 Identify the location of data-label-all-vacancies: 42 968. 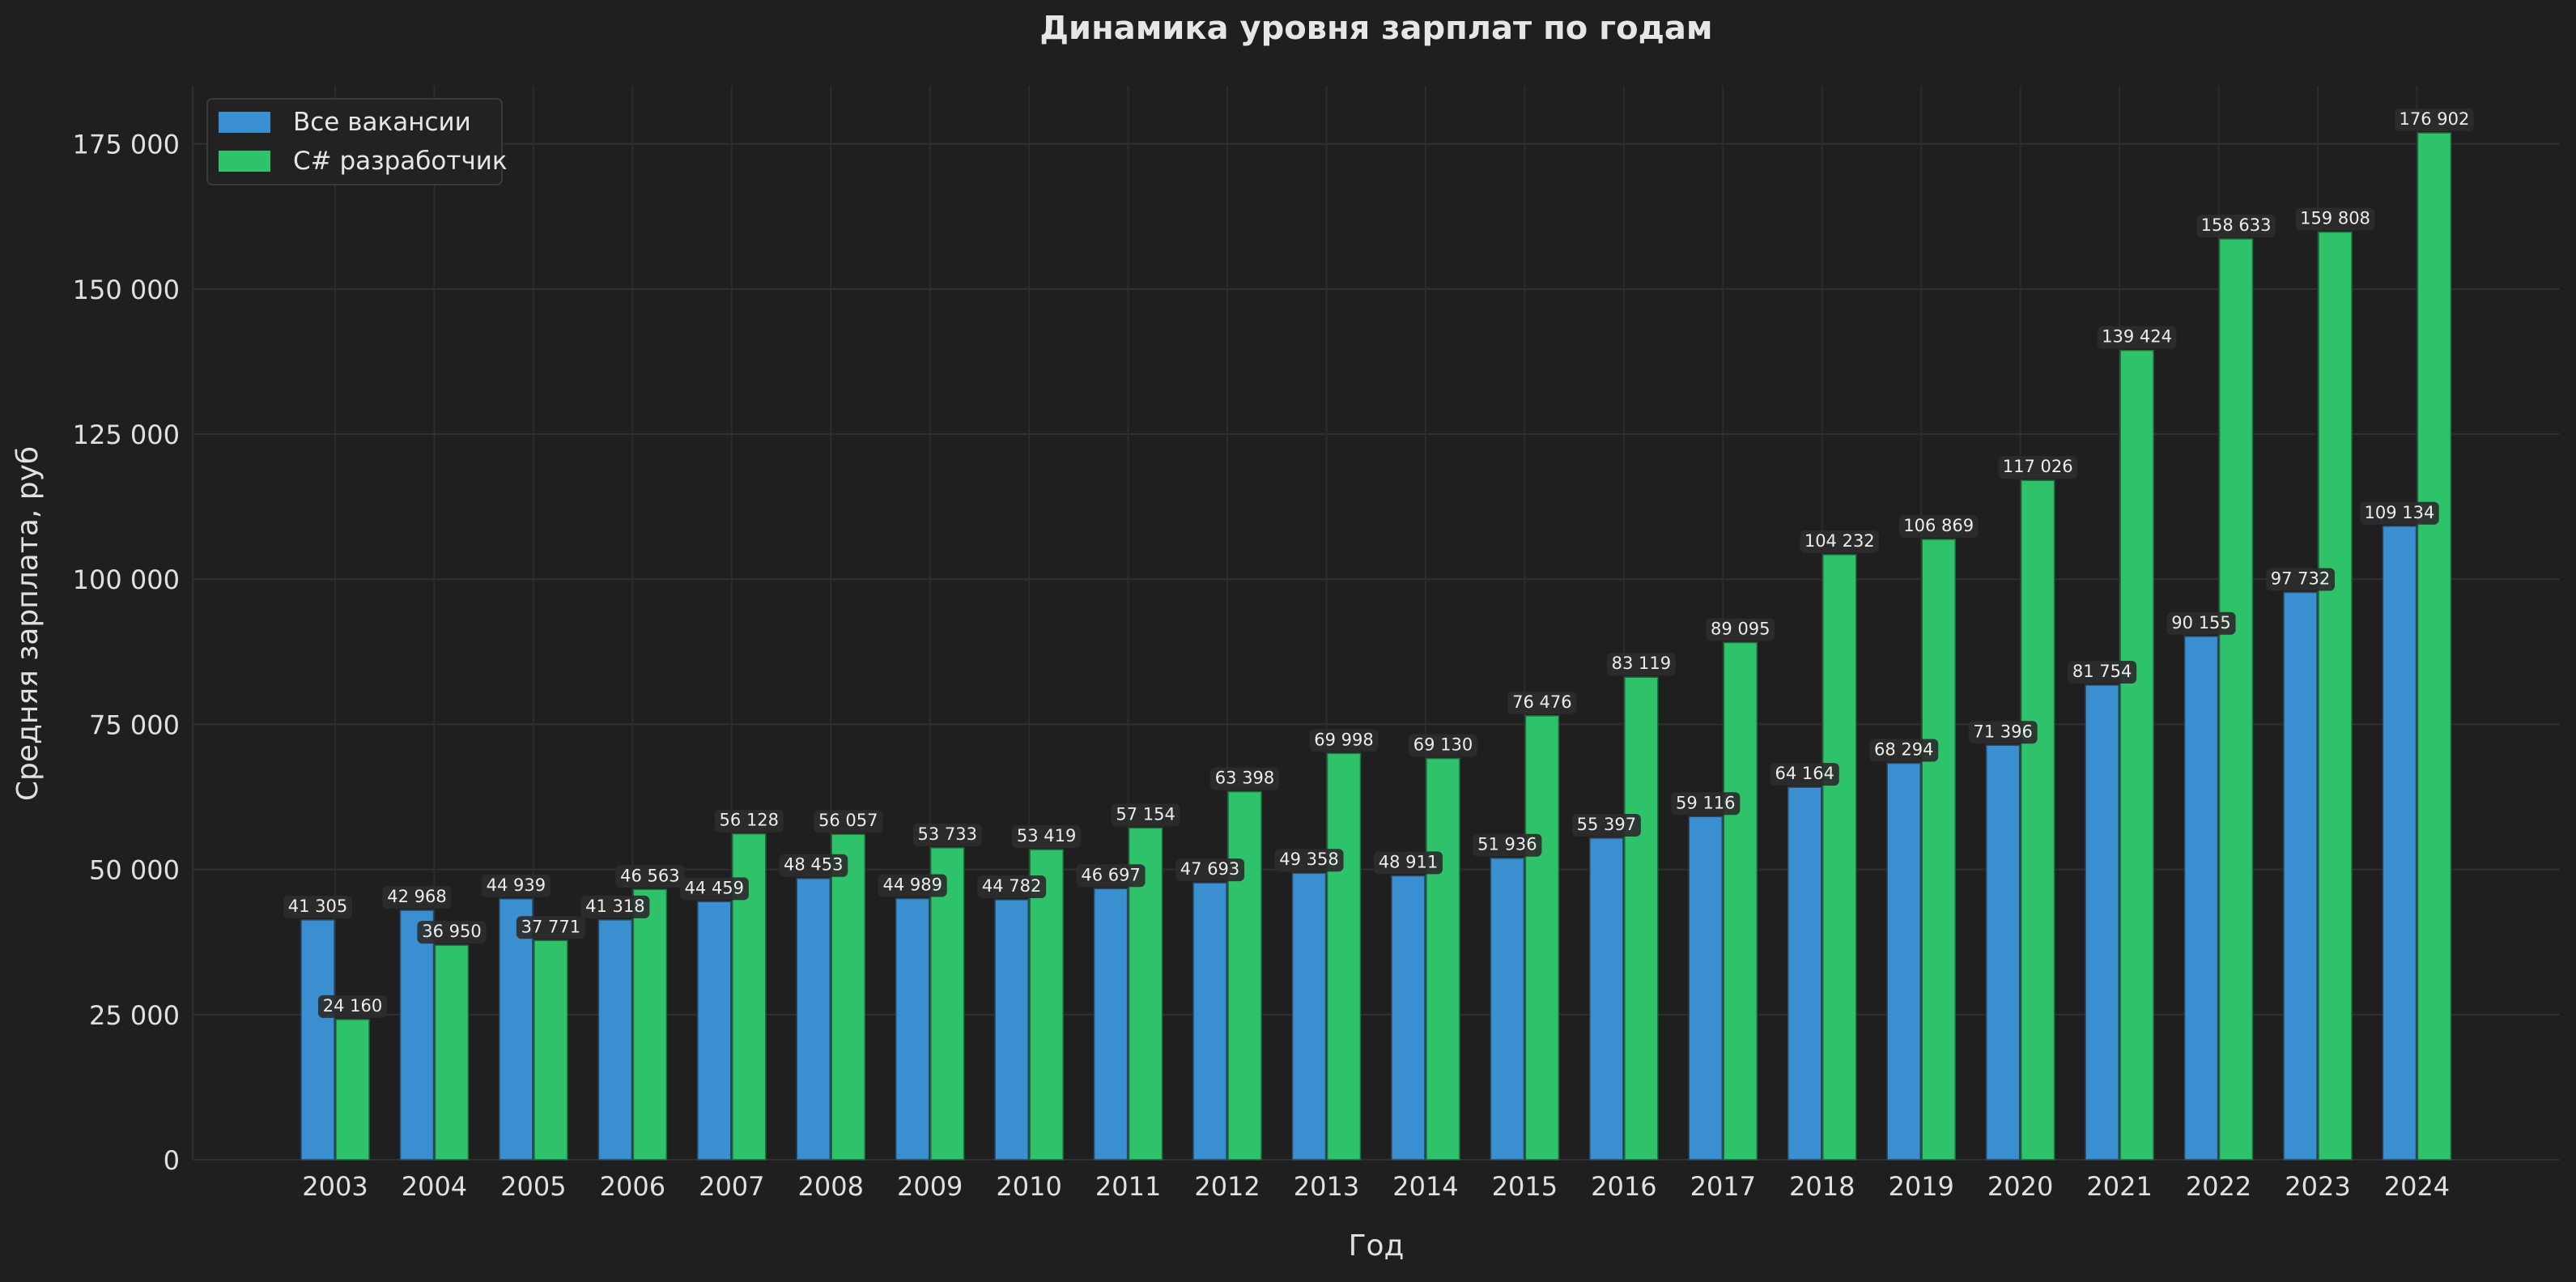
(417, 897).